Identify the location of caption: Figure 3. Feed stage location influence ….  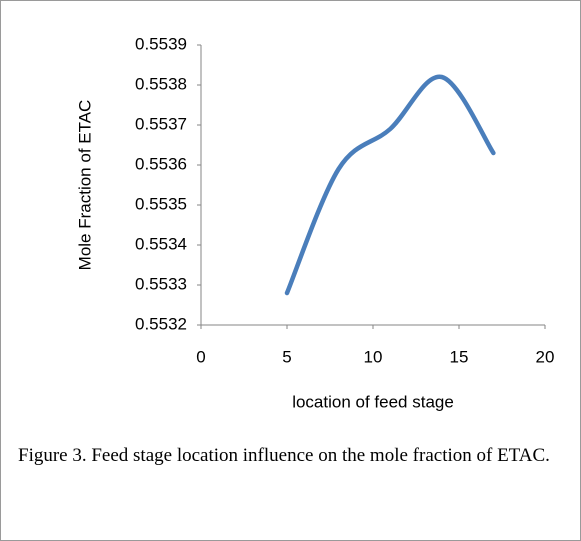
(284, 455).